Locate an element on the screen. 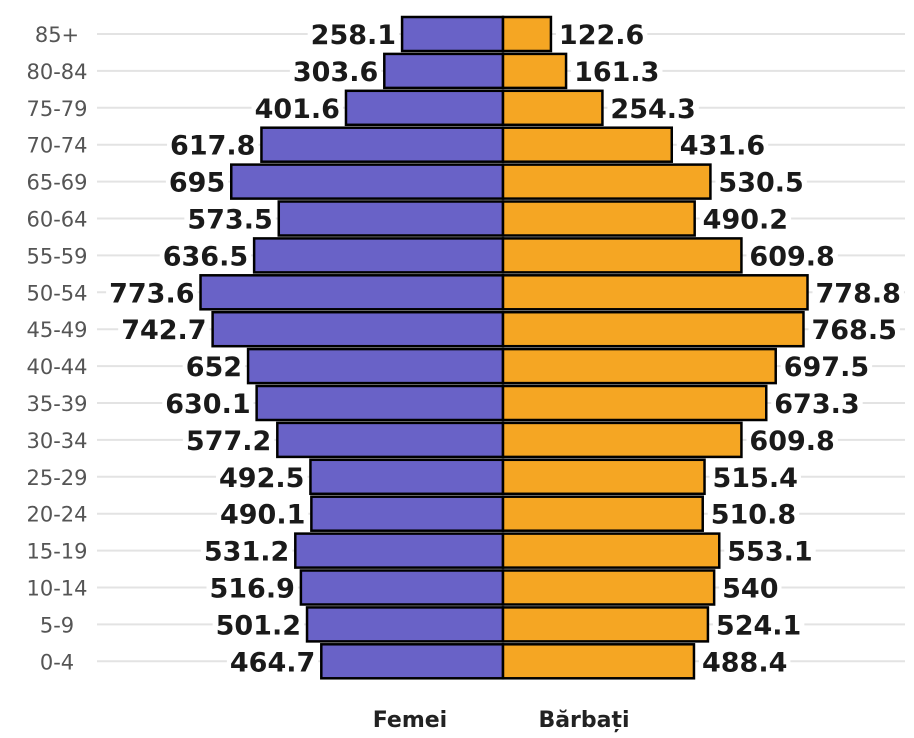 The image size is (914, 738). female-value-label: 490.1 is located at coordinates (262, 515).